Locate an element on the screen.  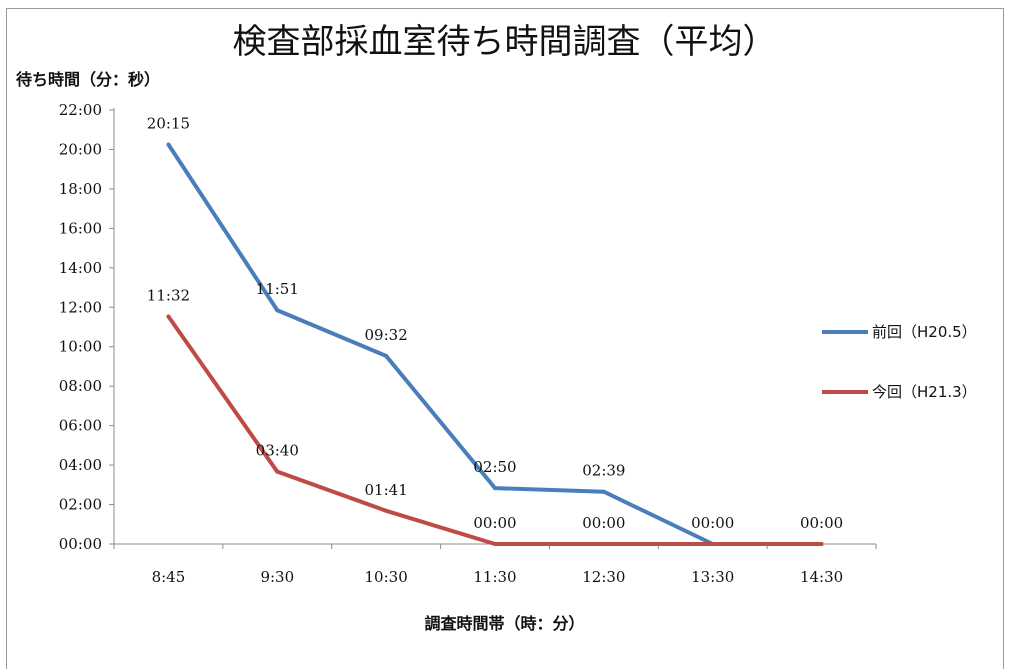
y-tick-label: 20:00 is located at coordinates (80, 149).